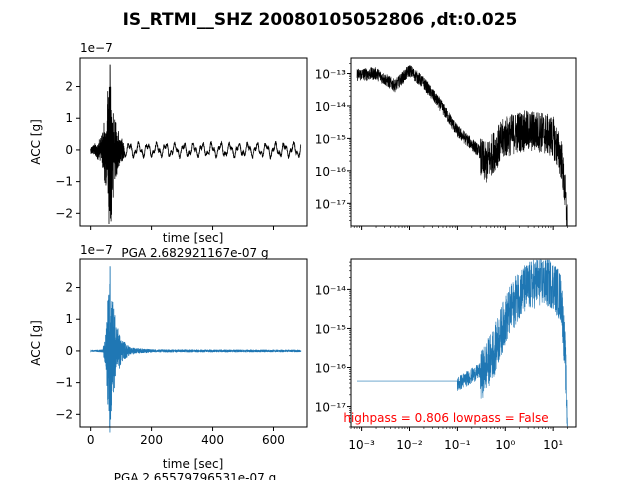  Describe the element at coordinates (151, 440) in the screenshot. I see `x-tick-label: 200` at that location.